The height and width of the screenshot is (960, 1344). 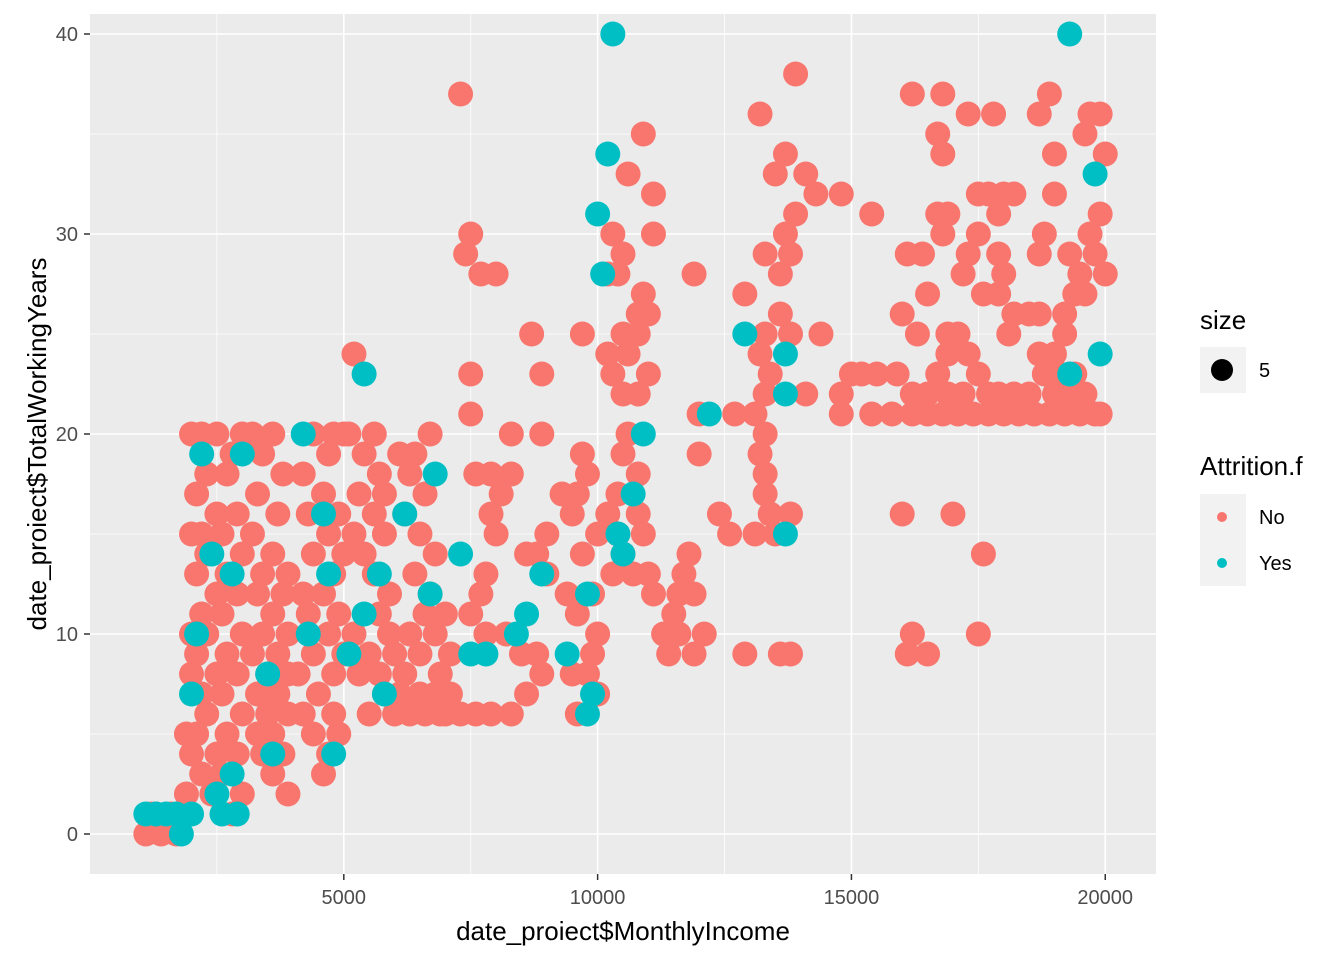 I want to click on x-tick-label: 10000, so click(x=598, y=898).